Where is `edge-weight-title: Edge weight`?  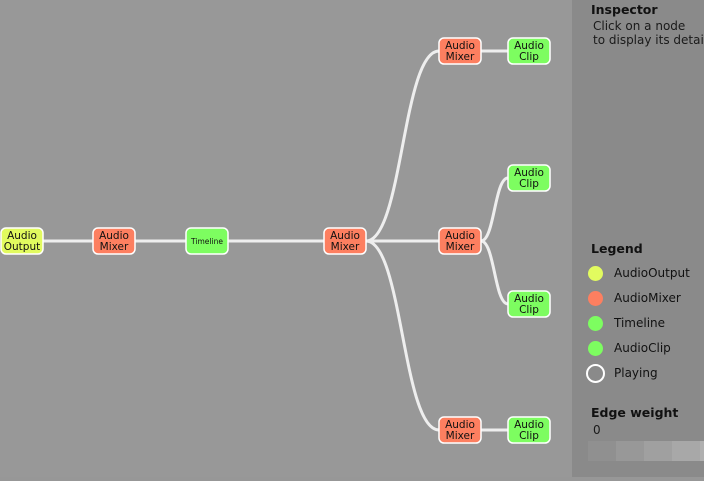
edge-weight-title: Edge weight is located at coordinates (635, 412).